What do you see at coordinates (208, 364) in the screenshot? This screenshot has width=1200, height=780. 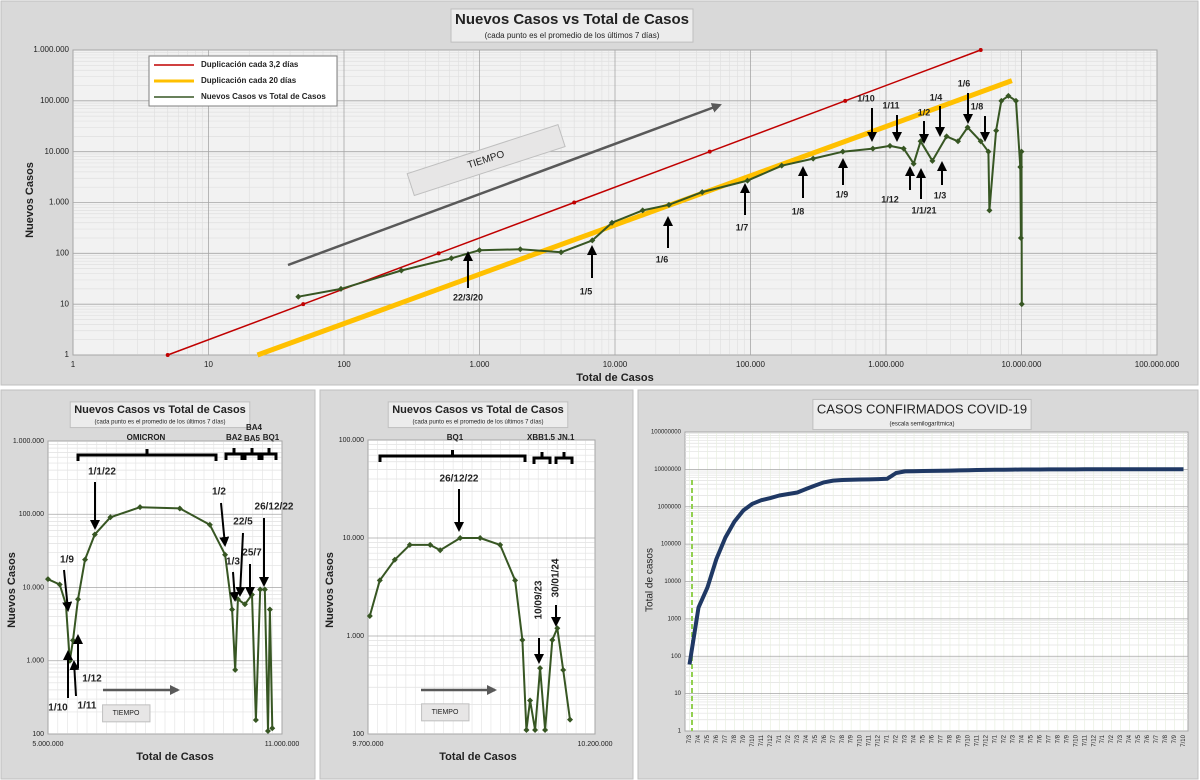 I see `x-tick-label: 10` at bounding box center [208, 364].